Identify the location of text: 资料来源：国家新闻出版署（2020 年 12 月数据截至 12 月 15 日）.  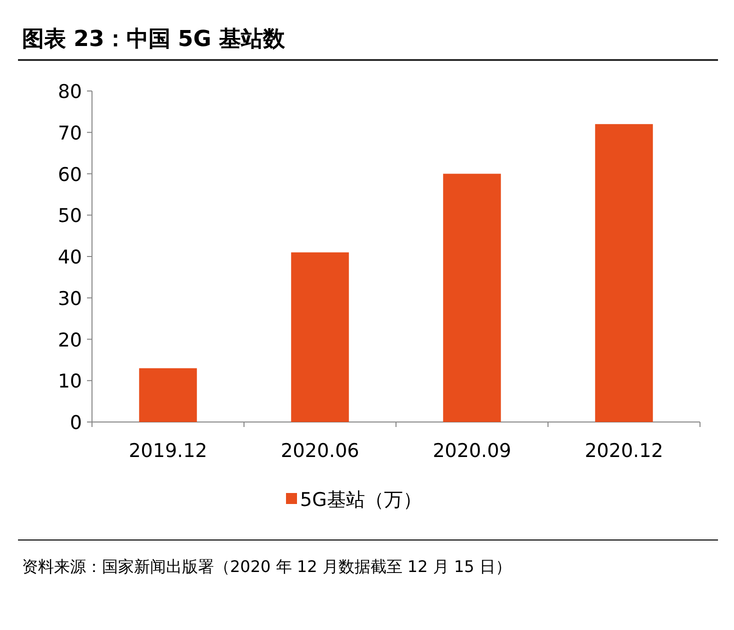
(267, 566).